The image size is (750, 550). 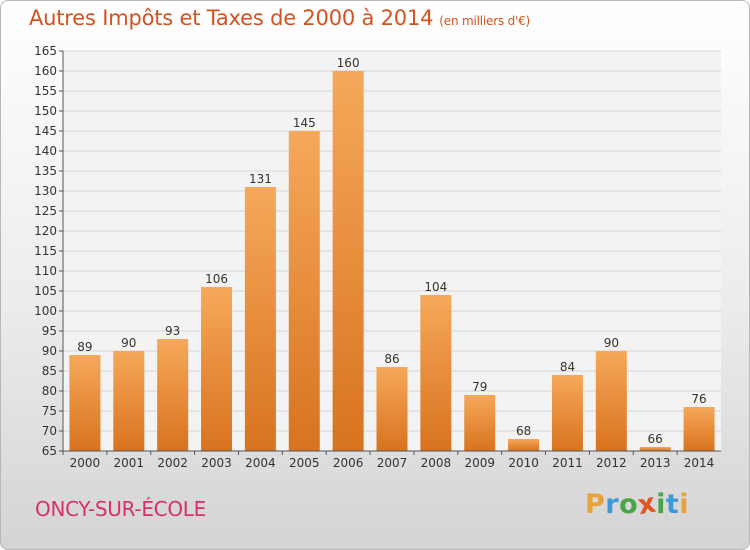 I want to click on y-tick-label: 105, so click(x=45, y=291).